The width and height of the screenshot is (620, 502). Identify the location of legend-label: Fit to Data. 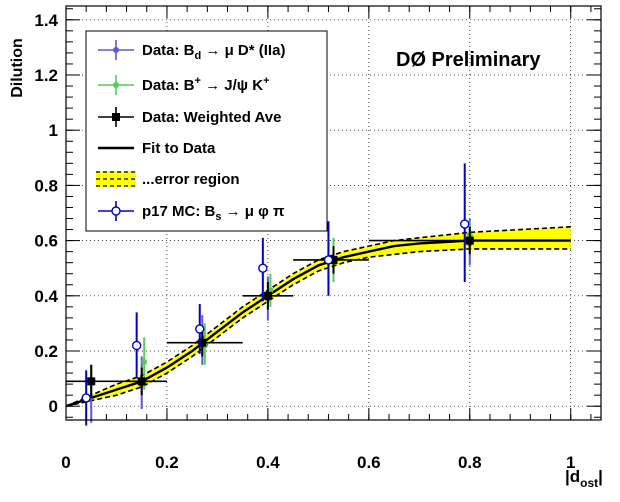
(179, 148).